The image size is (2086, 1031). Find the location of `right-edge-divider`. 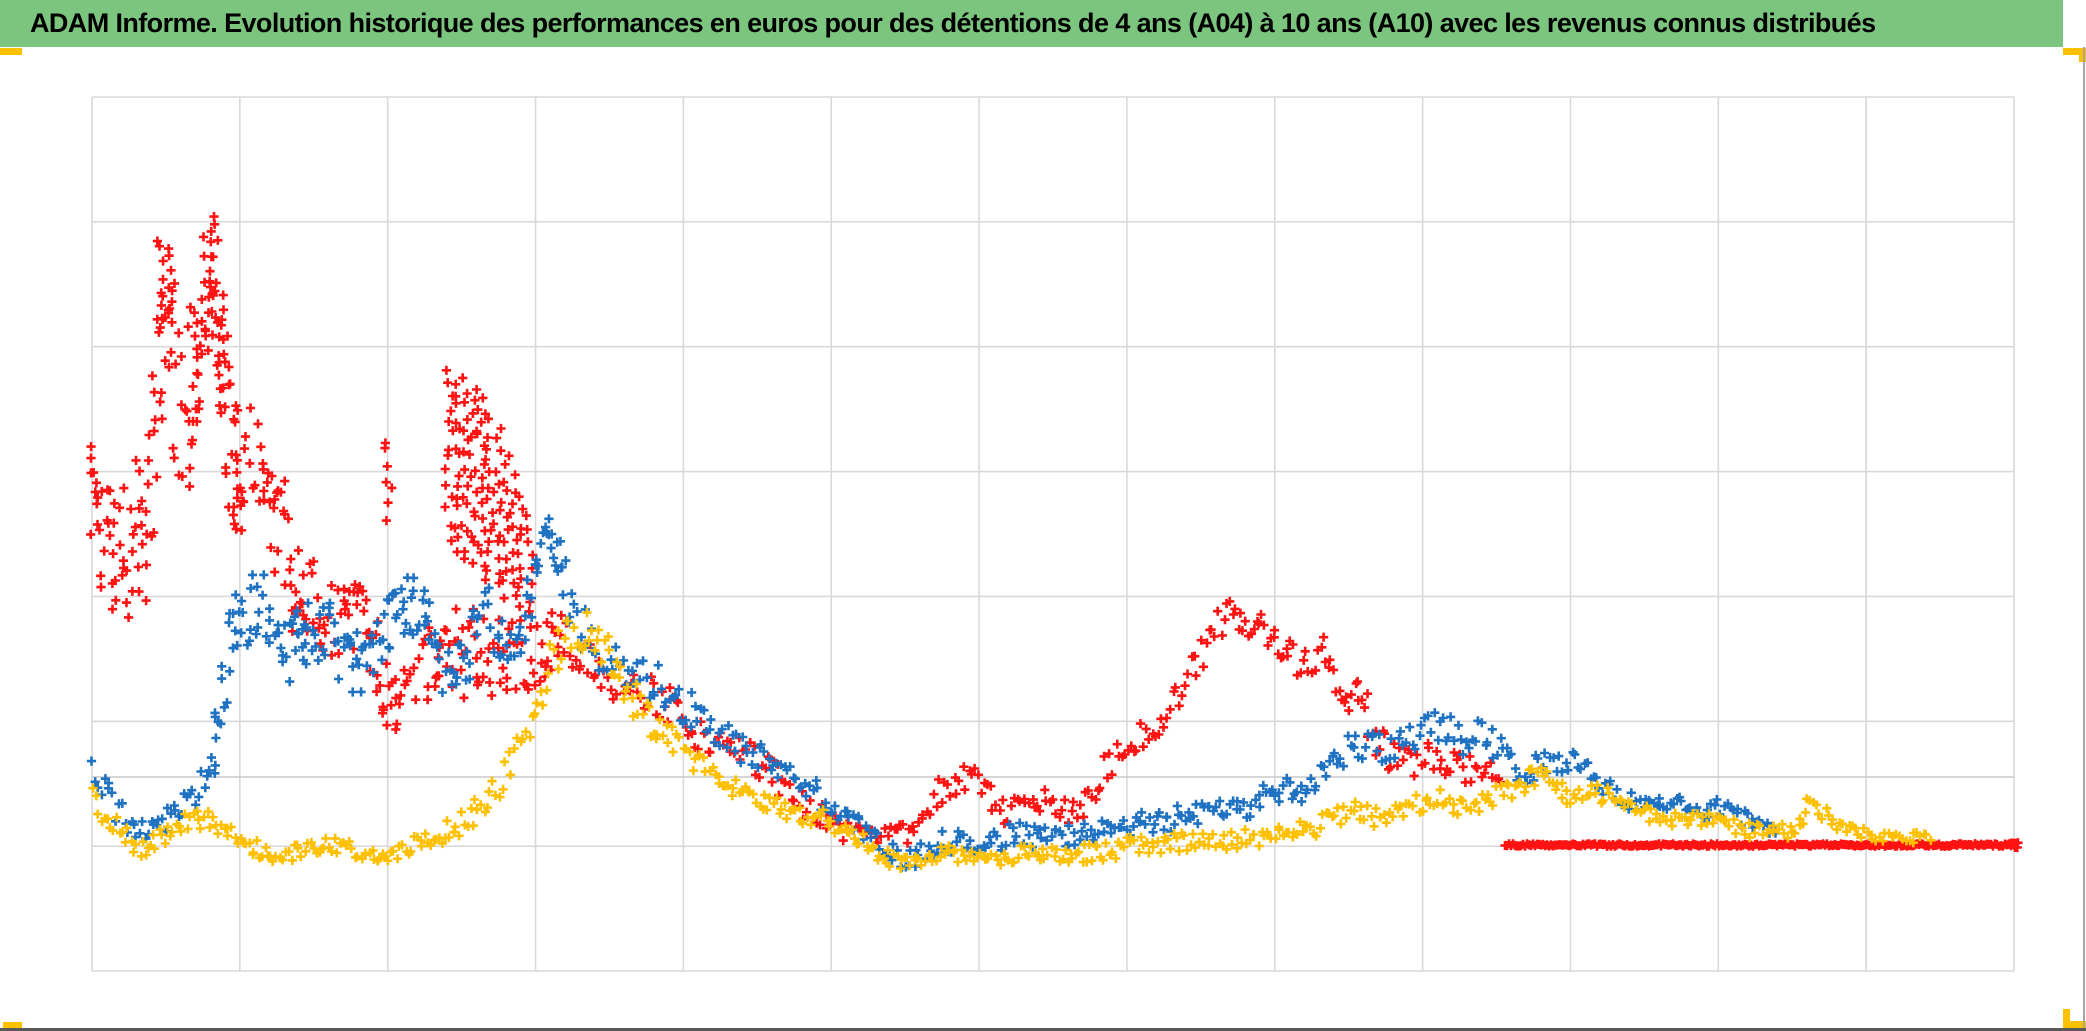

right-edge-divider is located at coordinates (2084, 537).